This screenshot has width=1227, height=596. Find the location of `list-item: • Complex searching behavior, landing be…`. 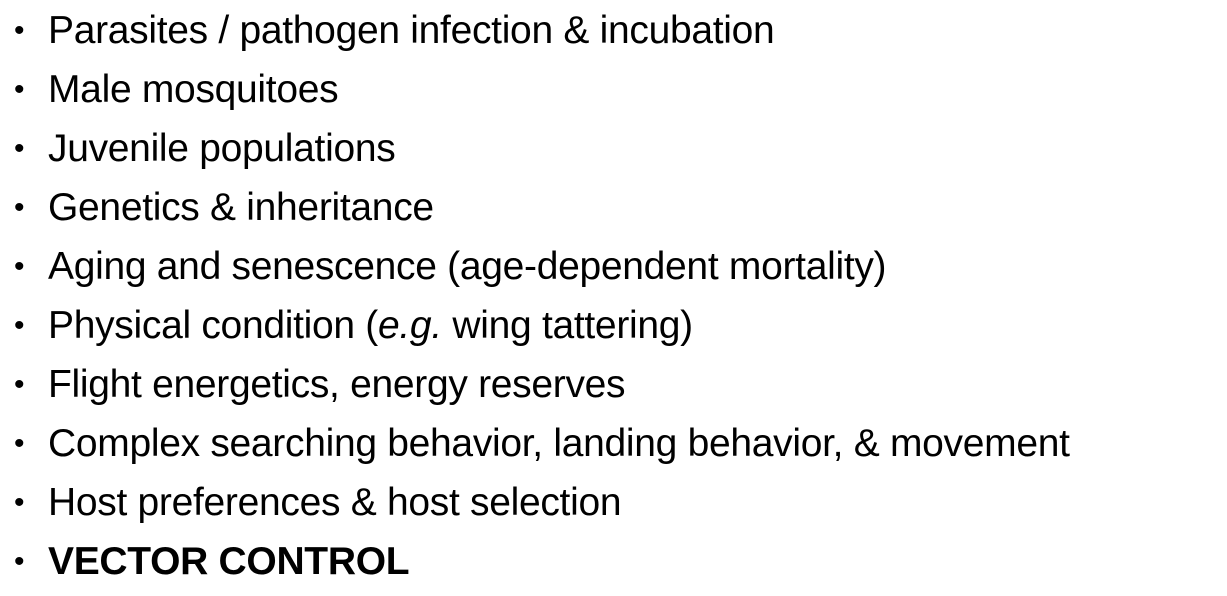

list-item: • Complex searching behavior, landing be… is located at coordinates (613, 443).